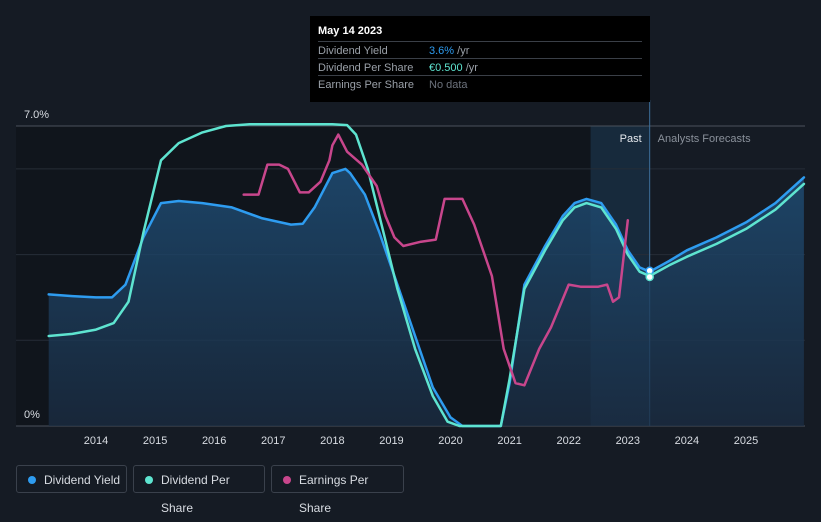 The image size is (821, 522). I want to click on x-tick-label: 2015, so click(155, 441).